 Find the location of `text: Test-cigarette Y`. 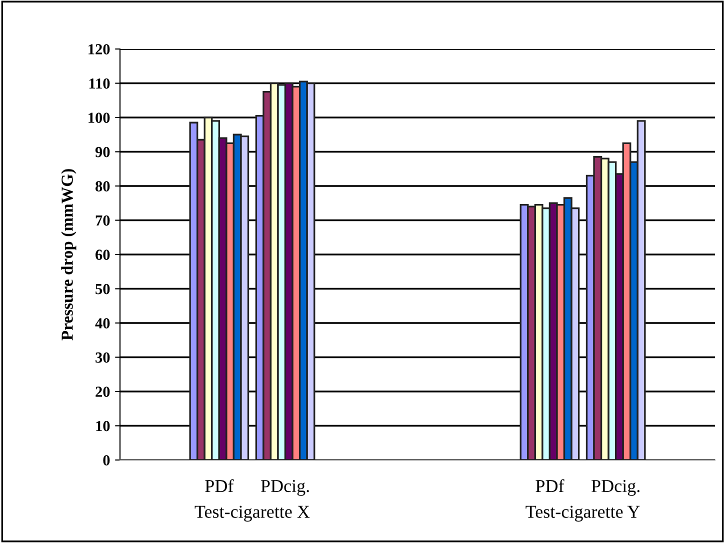

text: Test-cigarette Y is located at coordinates (583, 514).